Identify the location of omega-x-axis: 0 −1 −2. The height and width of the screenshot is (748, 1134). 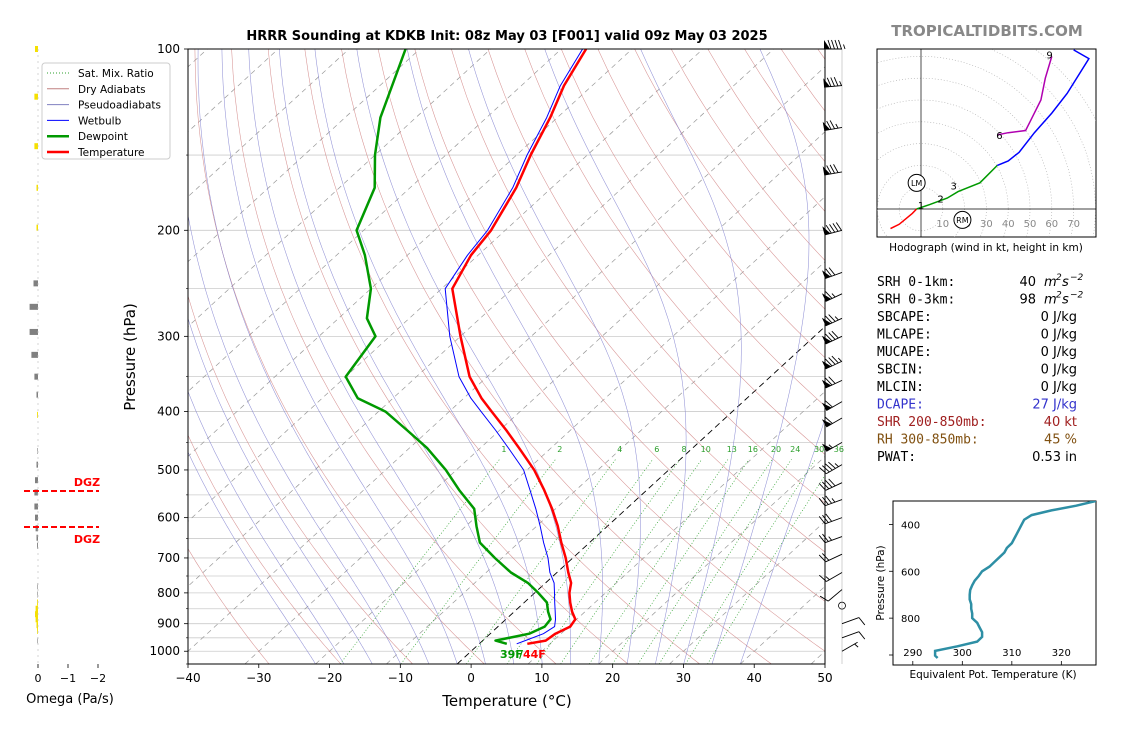
(70, 674).